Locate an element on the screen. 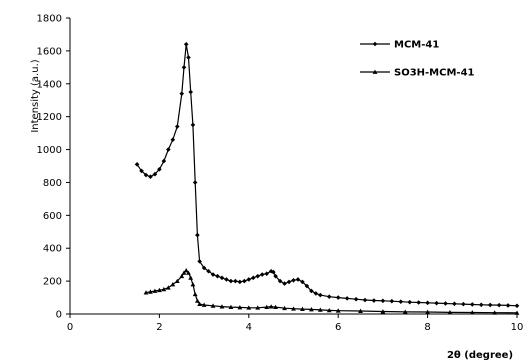 The height and width of the screenshot is (364, 530). y-tick-label: 1000 is located at coordinates (49, 150).